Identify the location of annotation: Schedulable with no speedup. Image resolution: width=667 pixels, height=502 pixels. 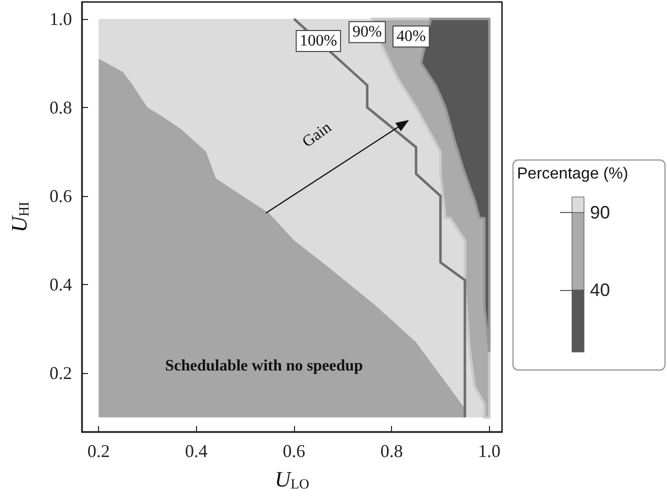
(264, 366).